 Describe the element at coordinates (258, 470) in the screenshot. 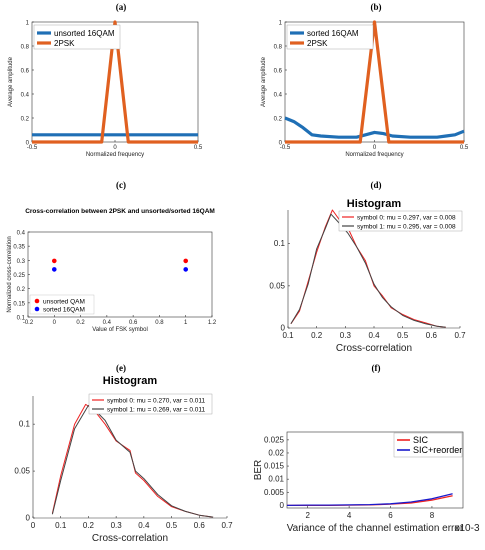

I see `y-axis-label: BER` at that location.